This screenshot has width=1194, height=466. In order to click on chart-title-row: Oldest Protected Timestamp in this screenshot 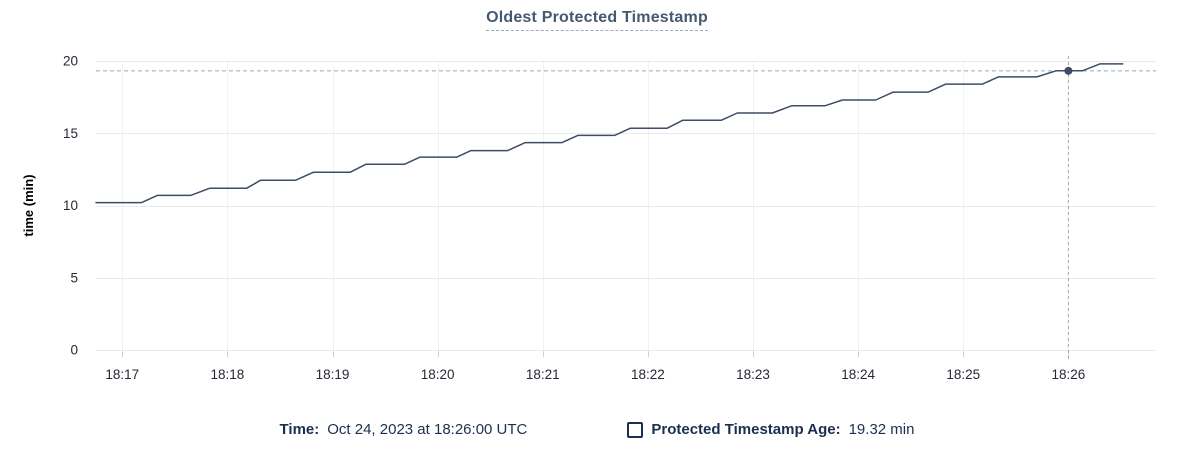, I will do `click(597, 20)`.